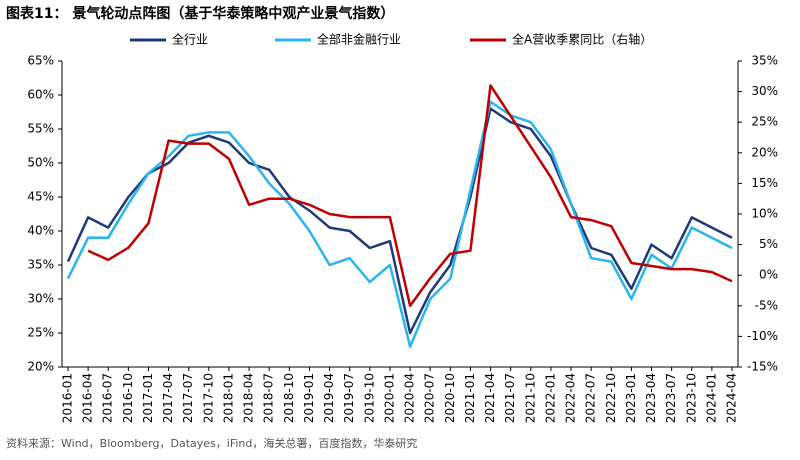 Image resolution: width=800 pixels, height=460 pixels. Describe the element at coordinates (40, 265) in the screenshot. I see `y-tick-label: 35%` at that location.